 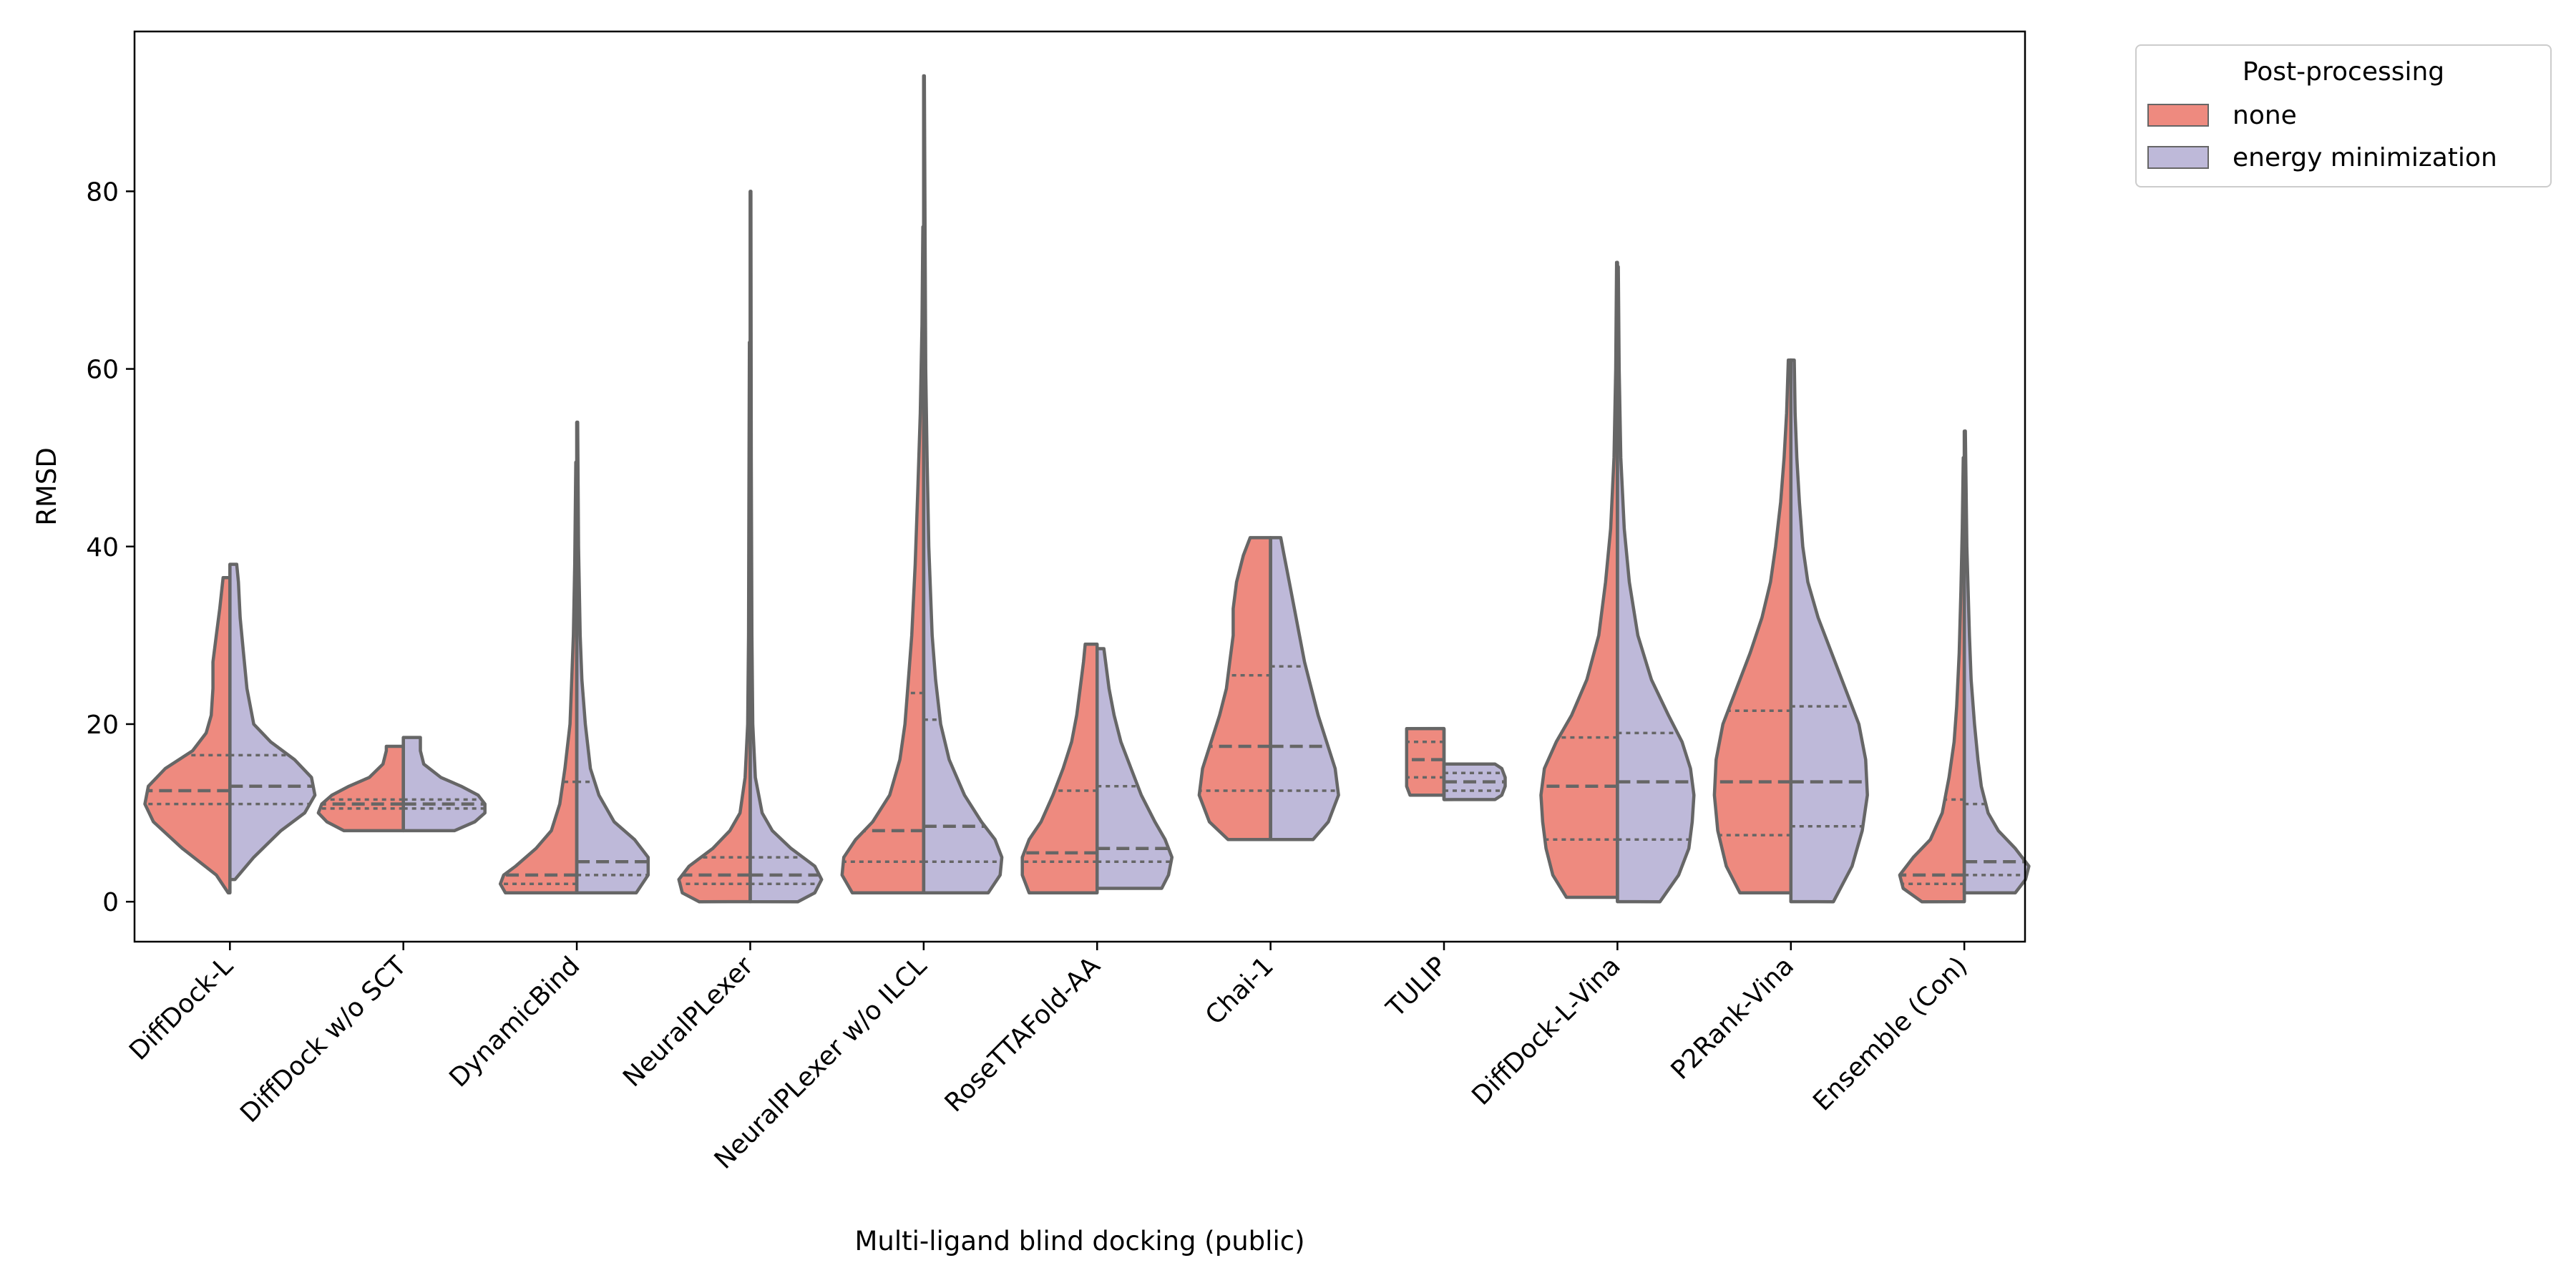 What do you see at coordinates (110, 902) in the screenshot?
I see `y-tick-label: 0` at bounding box center [110, 902].